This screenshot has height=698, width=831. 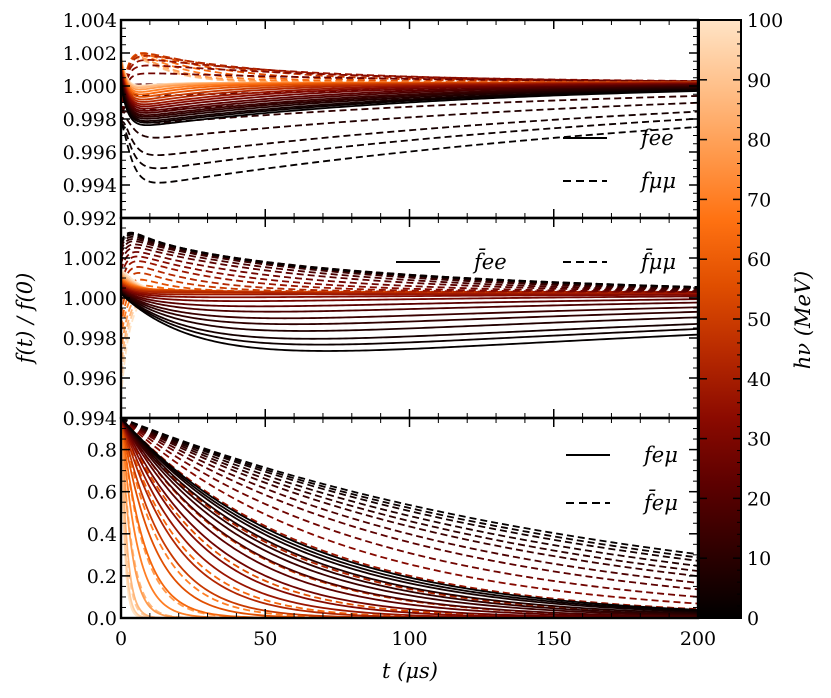 I want to click on y-tick-label: 0.8, so click(x=102, y=451).